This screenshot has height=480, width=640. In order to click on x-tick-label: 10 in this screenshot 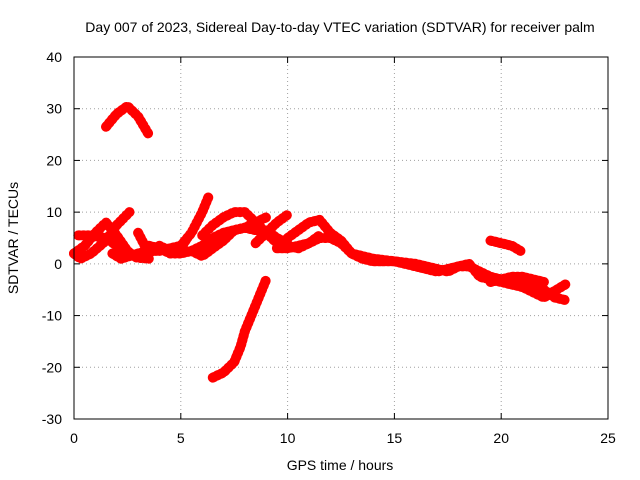, I will do `click(288, 438)`.